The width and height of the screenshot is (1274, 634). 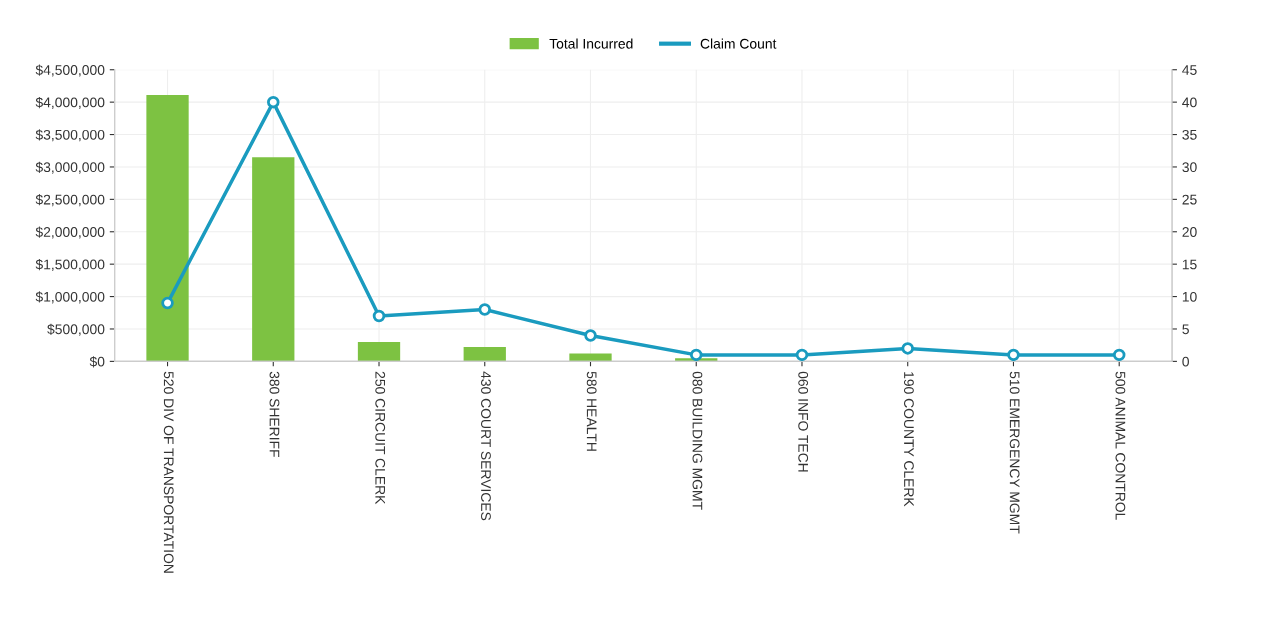 What do you see at coordinates (70, 102) in the screenshot?
I see `y-tick-label: $4,000,000` at bounding box center [70, 102].